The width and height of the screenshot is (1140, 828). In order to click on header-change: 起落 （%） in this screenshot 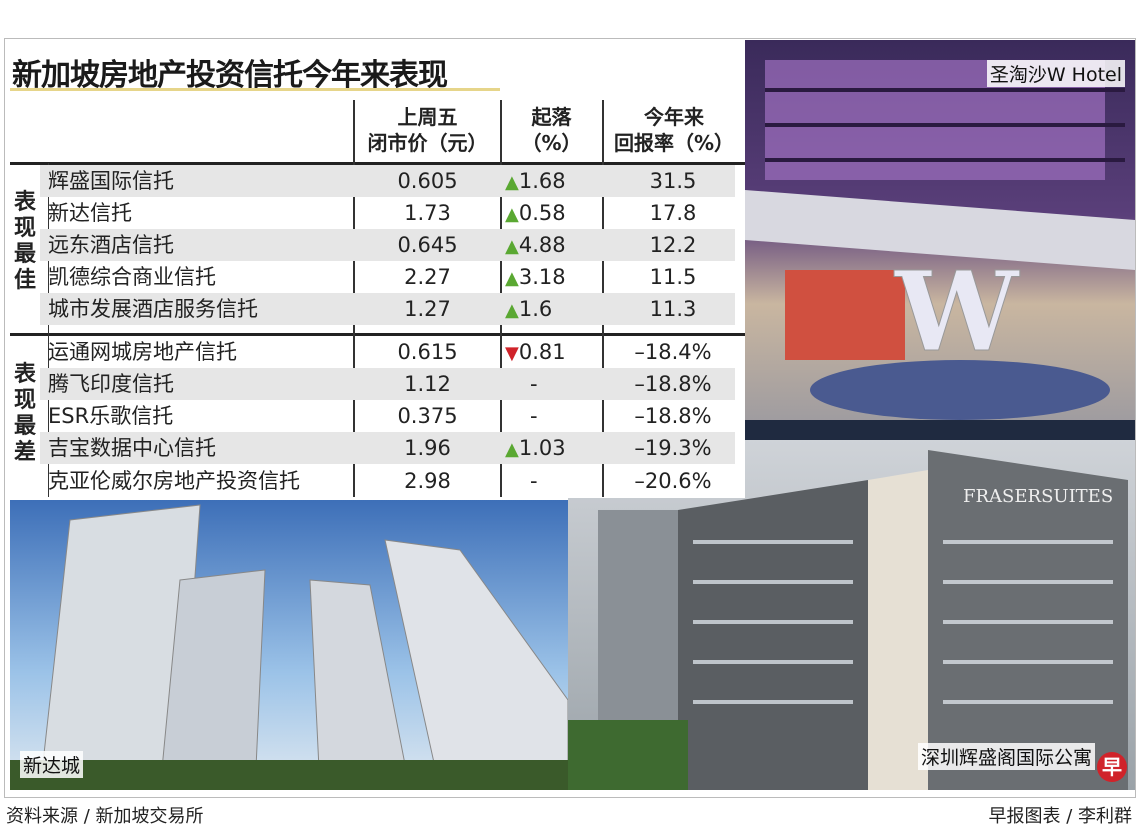, I will do `click(551, 130)`.